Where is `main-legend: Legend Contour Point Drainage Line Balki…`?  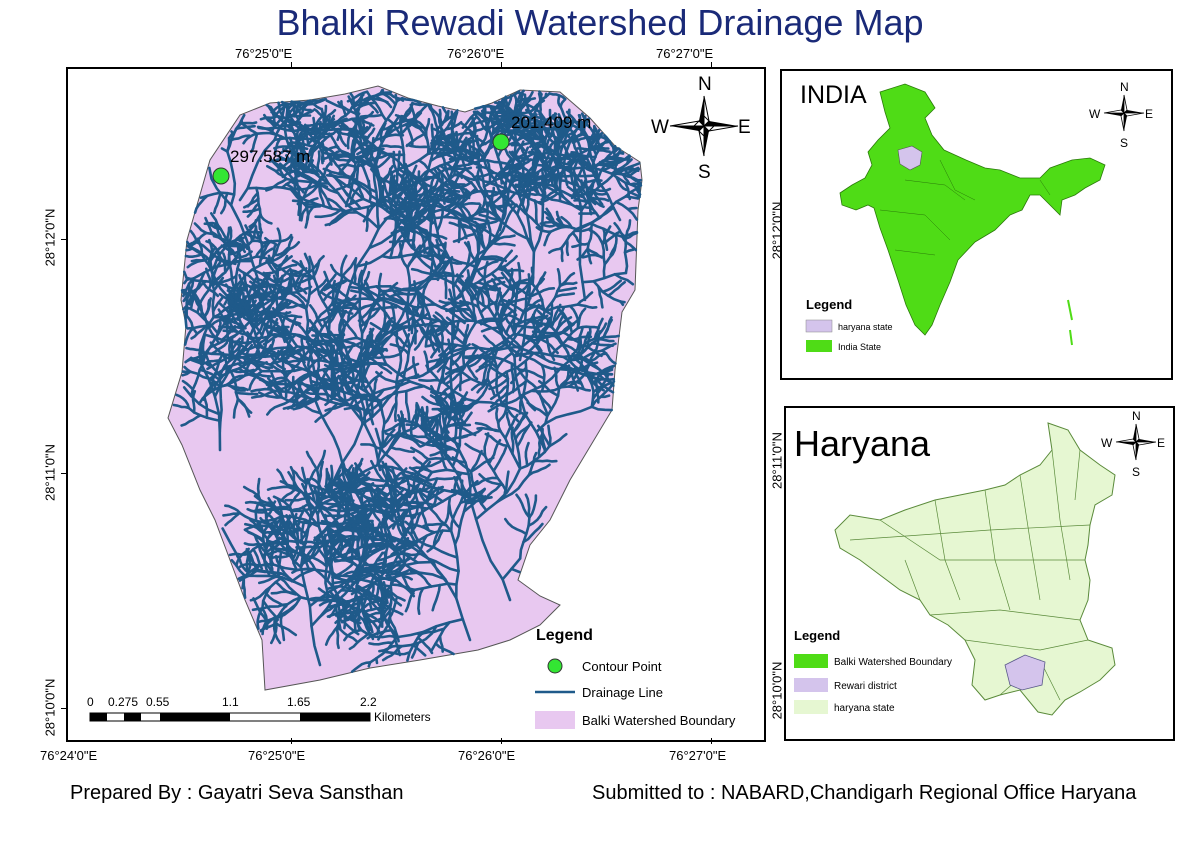 main-legend: Legend Contour Point Drainage Line Balki… is located at coordinates (635, 678).